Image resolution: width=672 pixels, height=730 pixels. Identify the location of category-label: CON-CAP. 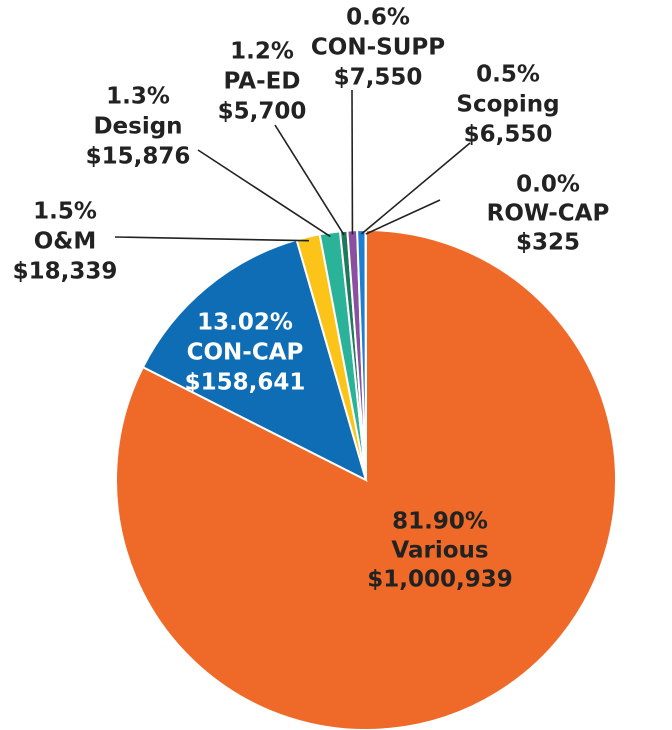
(245, 353).